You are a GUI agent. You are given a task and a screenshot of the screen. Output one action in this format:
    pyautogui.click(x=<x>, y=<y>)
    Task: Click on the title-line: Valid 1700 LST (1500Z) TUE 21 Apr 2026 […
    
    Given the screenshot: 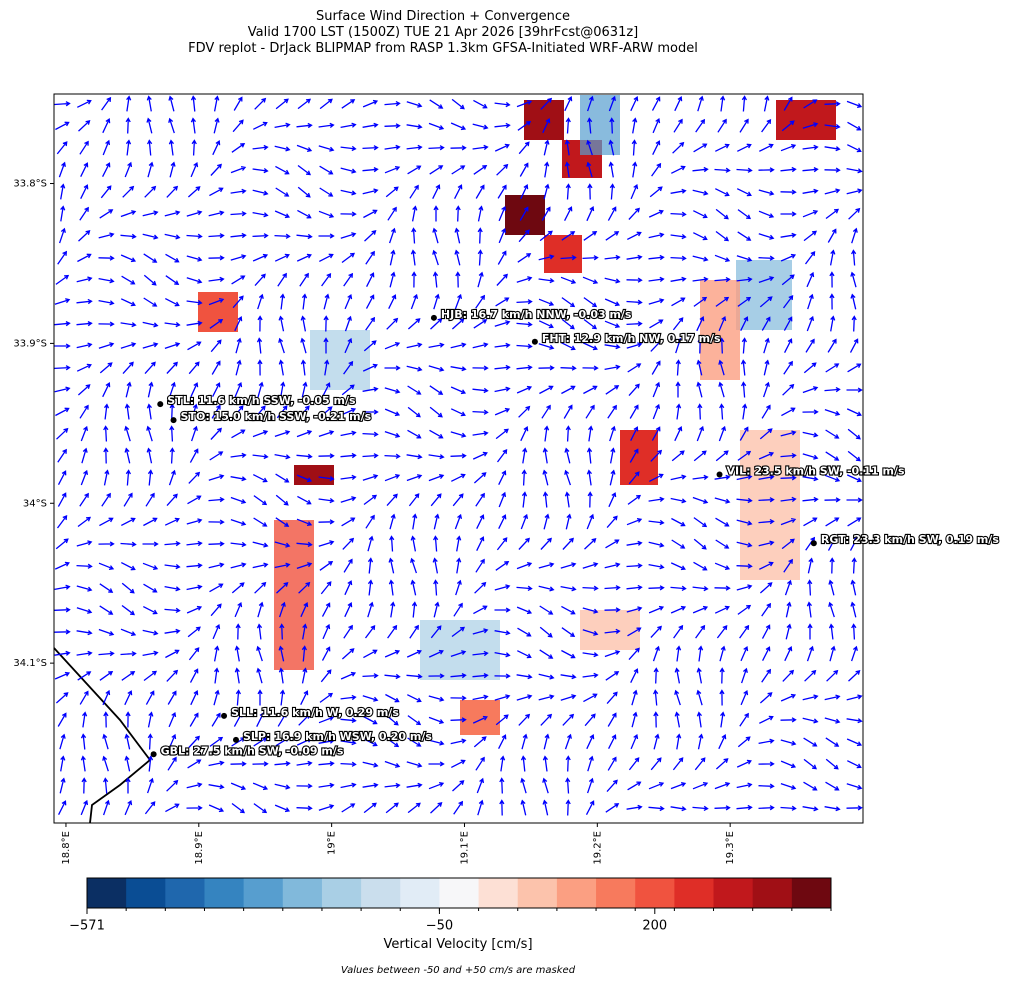 What is the action you would take?
    pyautogui.click(x=443, y=32)
    